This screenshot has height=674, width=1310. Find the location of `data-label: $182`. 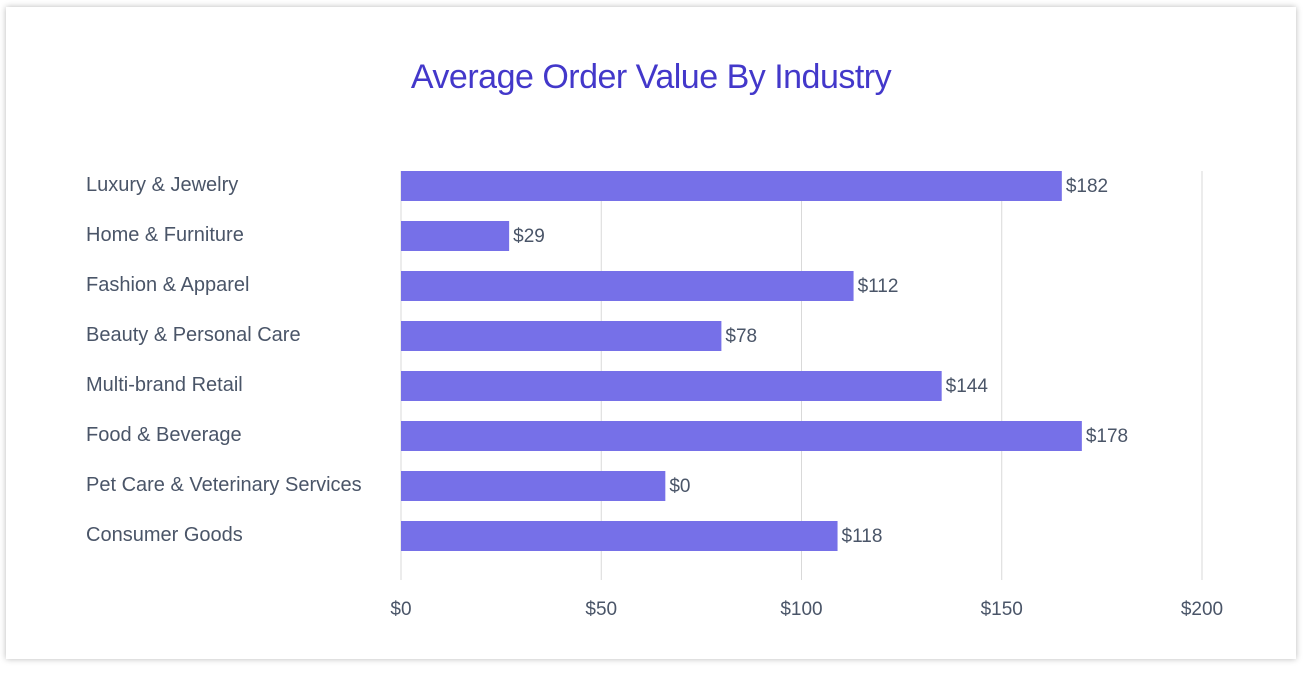

data-label: $182 is located at coordinates (1087, 186).